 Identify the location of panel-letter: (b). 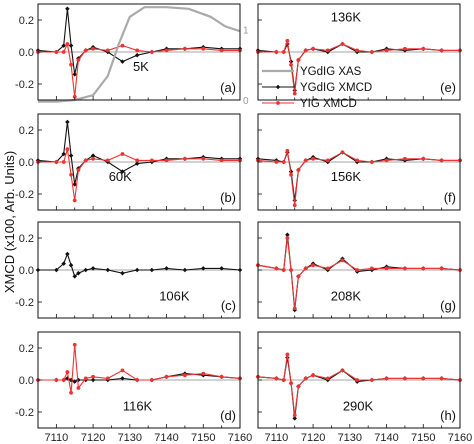
(228, 197).